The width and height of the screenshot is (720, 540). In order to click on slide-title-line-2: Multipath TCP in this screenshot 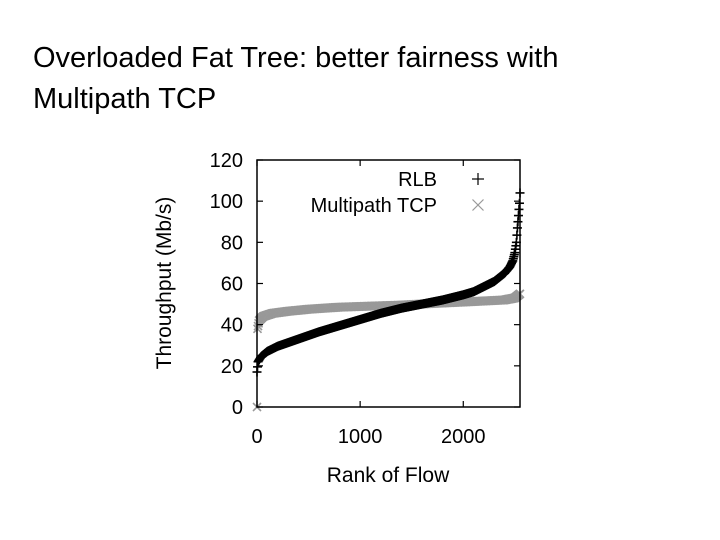, I will do `click(125, 99)`.